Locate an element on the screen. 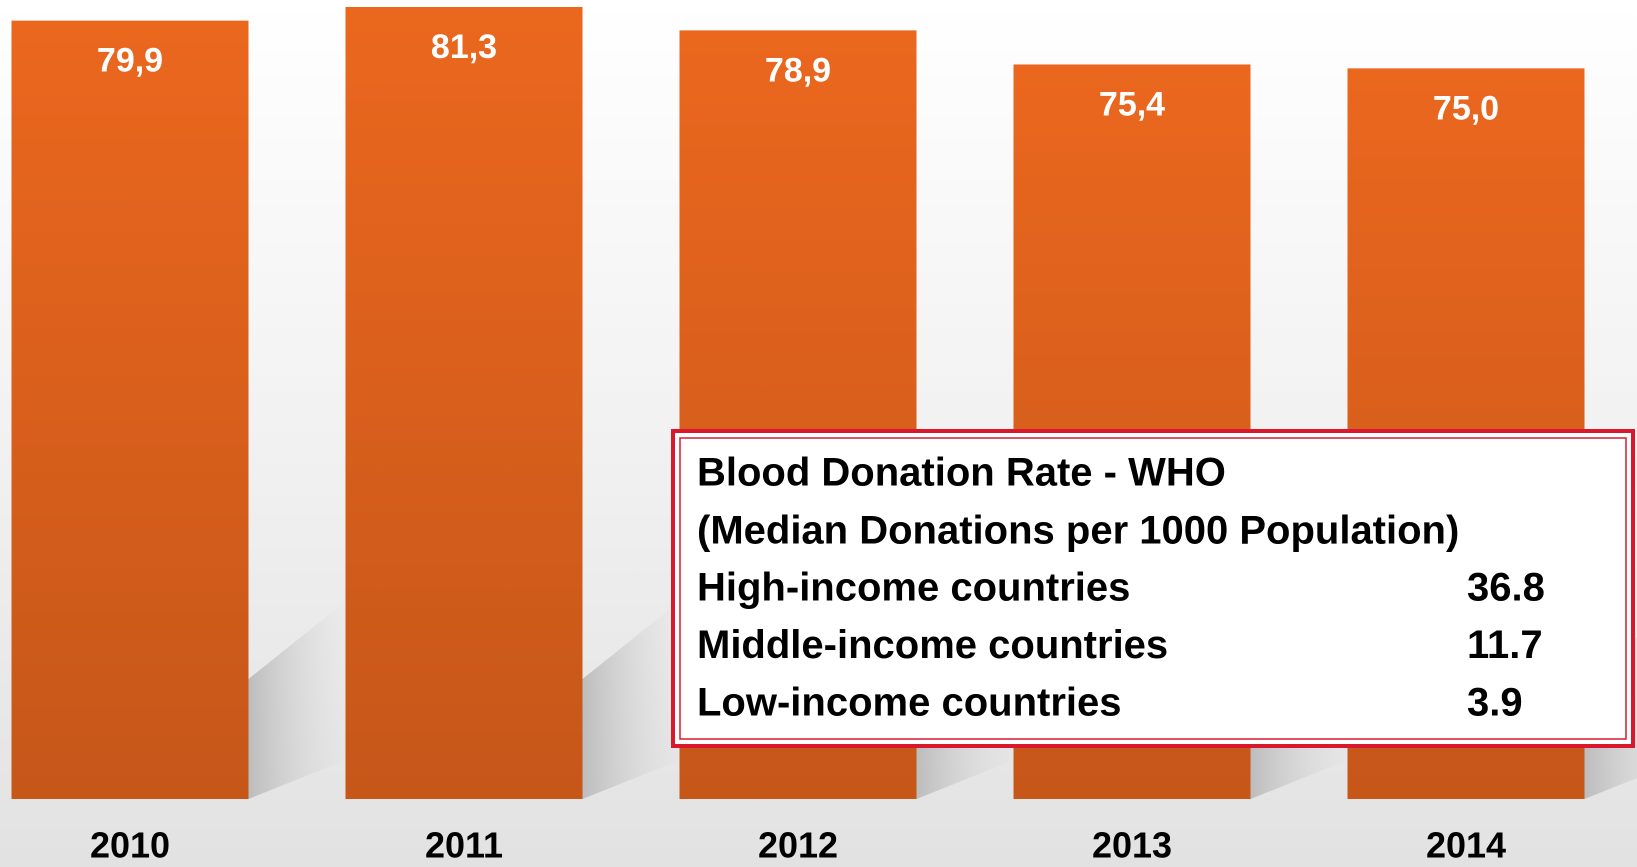 The height and width of the screenshot is (867, 1637). info-row-value: 36.8 is located at coordinates (1506, 588).